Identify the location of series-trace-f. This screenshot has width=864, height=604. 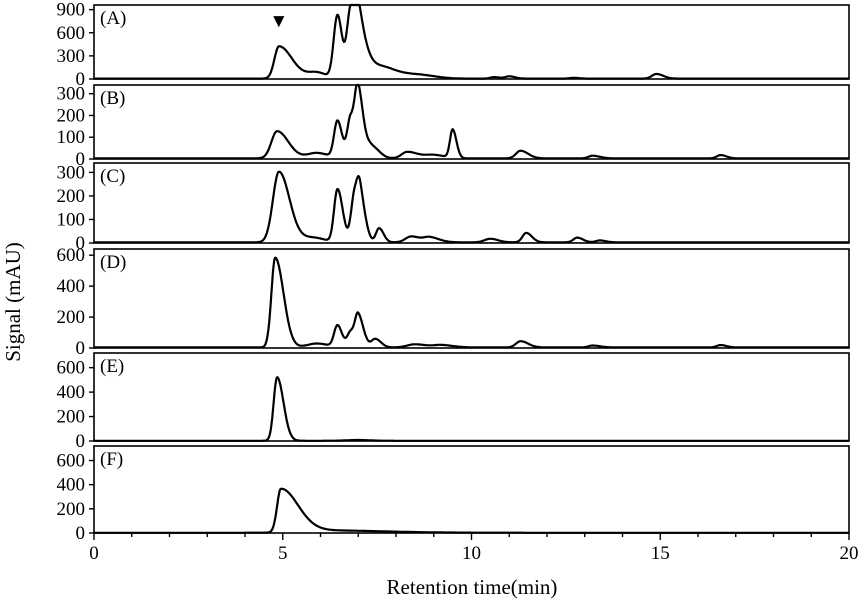
(471, 510).